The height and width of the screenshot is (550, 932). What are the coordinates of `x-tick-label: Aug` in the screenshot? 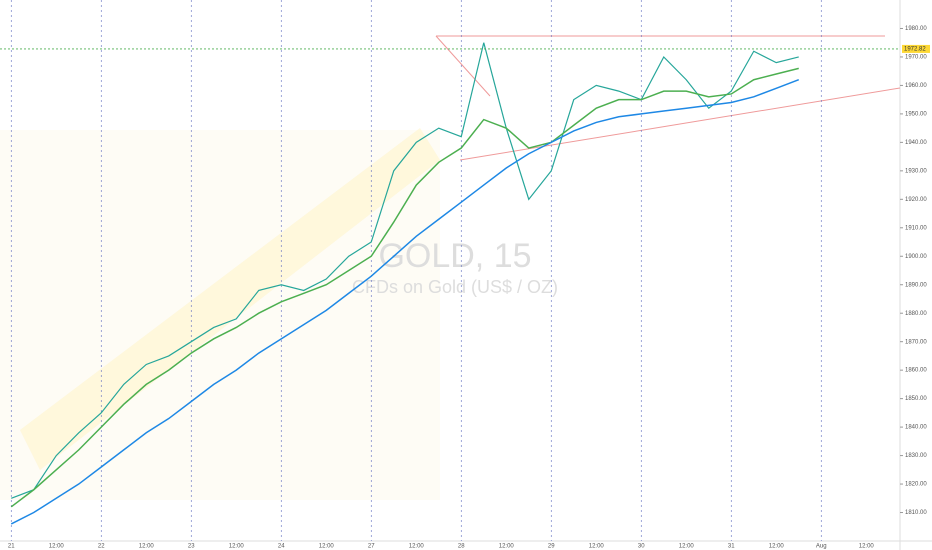 It's located at (821, 547).